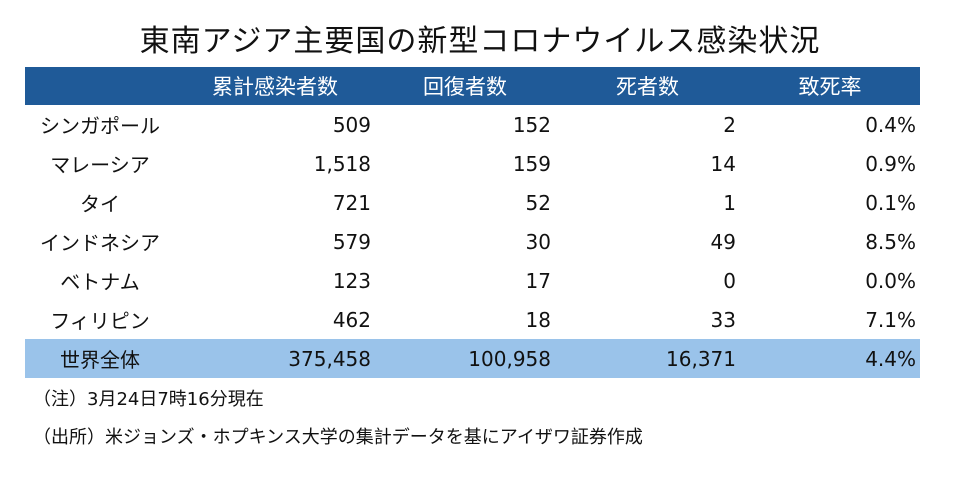 This screenshot has height=484, width=960. I want to click on header-recovered: 回復者数, so click(465, 86).